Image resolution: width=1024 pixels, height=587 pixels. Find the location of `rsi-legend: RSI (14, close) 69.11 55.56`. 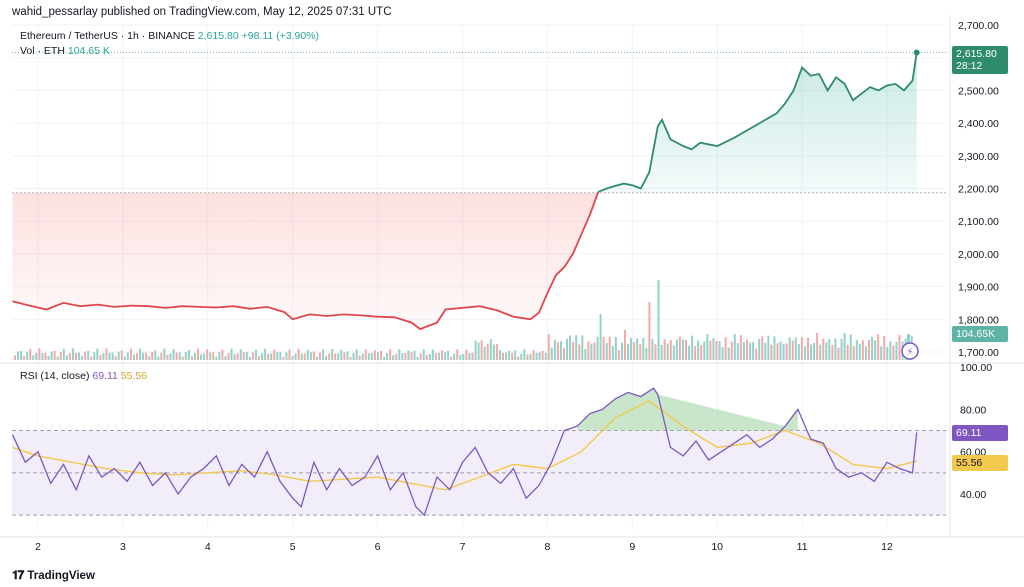

rsi-legend: RSI (14, close) 69.11 55.56 is located at coordinates (83, 376).